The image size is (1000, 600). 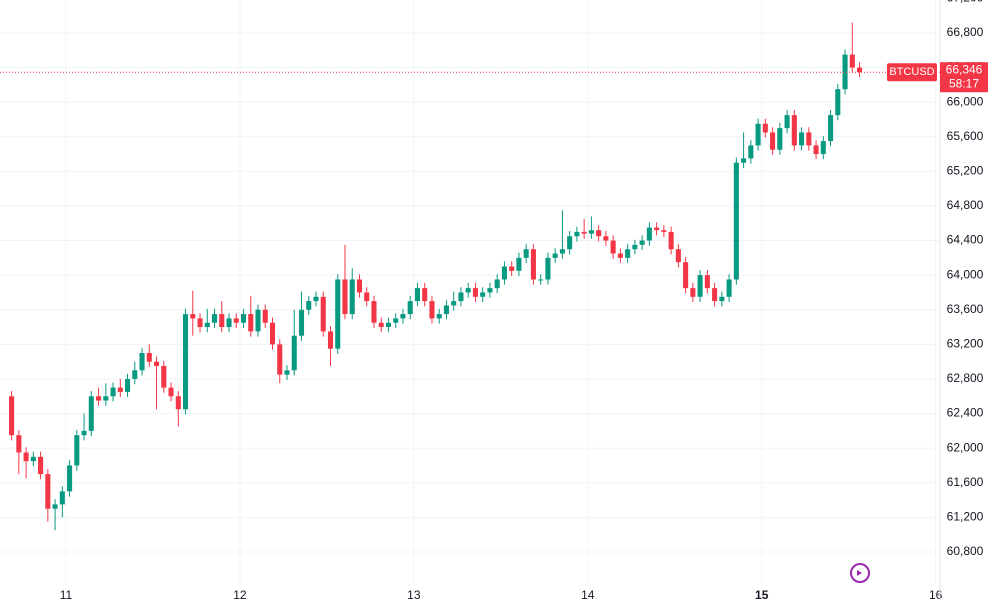 What do you see at coordinates (66, 594) in the screenshot?
I see `x-tick-label: 11` at bounding box center [66, 594].